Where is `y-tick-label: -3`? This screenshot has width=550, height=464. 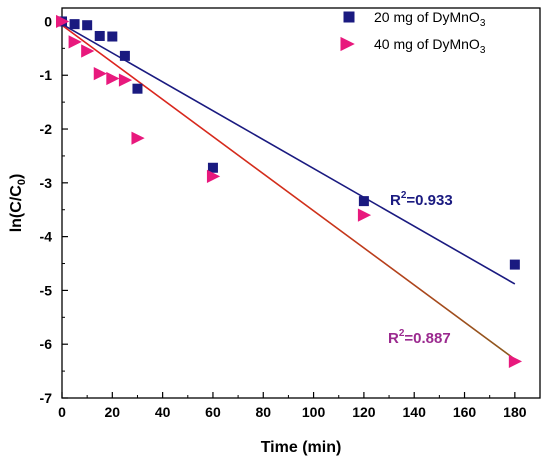 y-tick-label: -3 is located at coordinates (46, 183).